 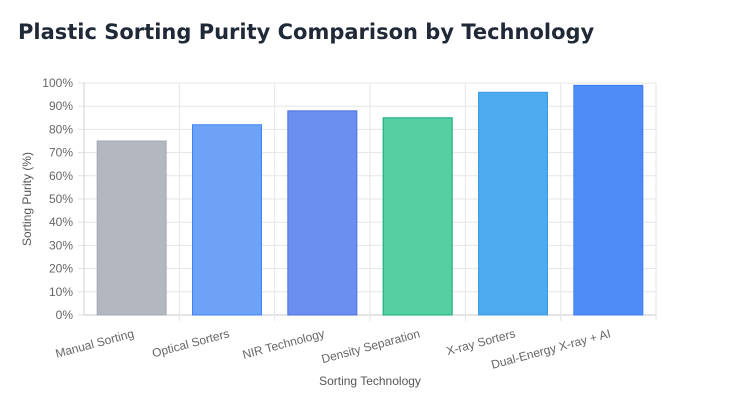 I want to click on y-tick-label: 90%, so click(x=61, y=106).